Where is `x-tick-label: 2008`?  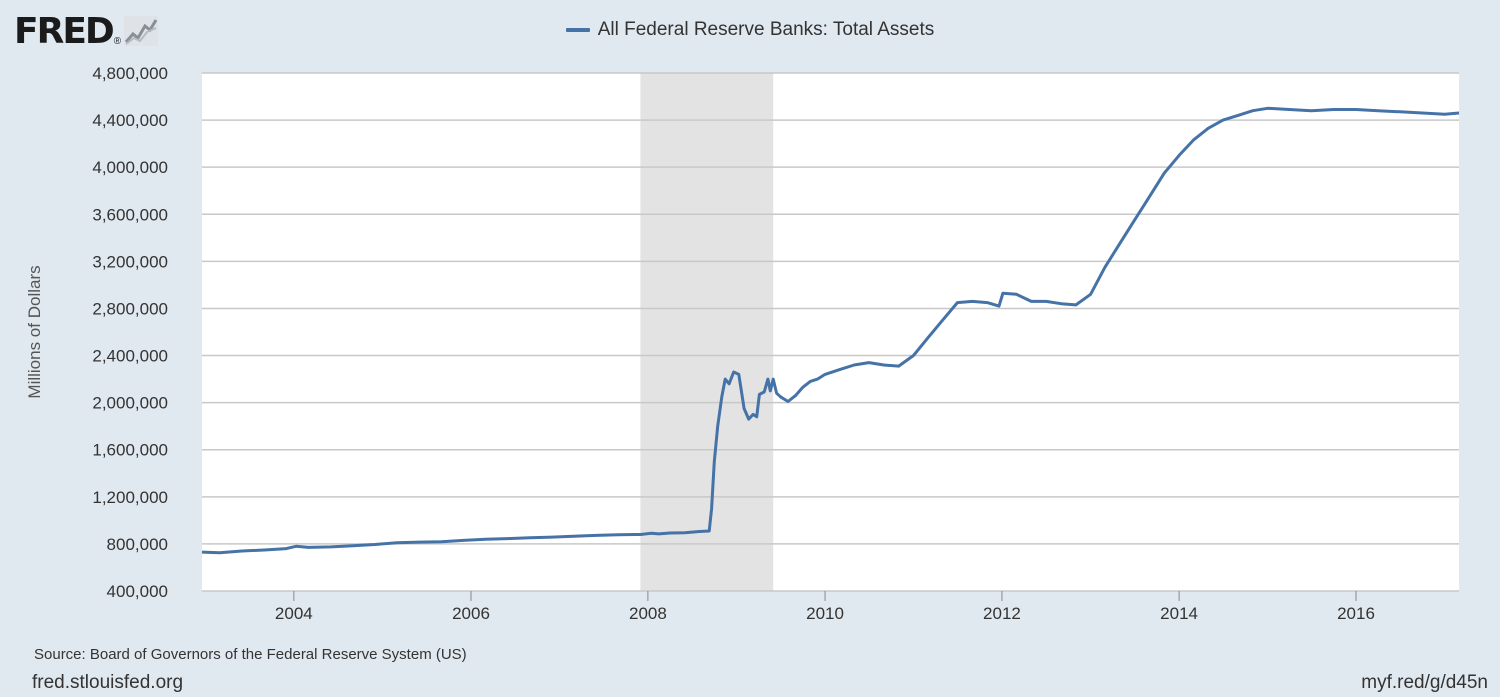
x-tick-label: 2008 is located at coordinates (648, 613).